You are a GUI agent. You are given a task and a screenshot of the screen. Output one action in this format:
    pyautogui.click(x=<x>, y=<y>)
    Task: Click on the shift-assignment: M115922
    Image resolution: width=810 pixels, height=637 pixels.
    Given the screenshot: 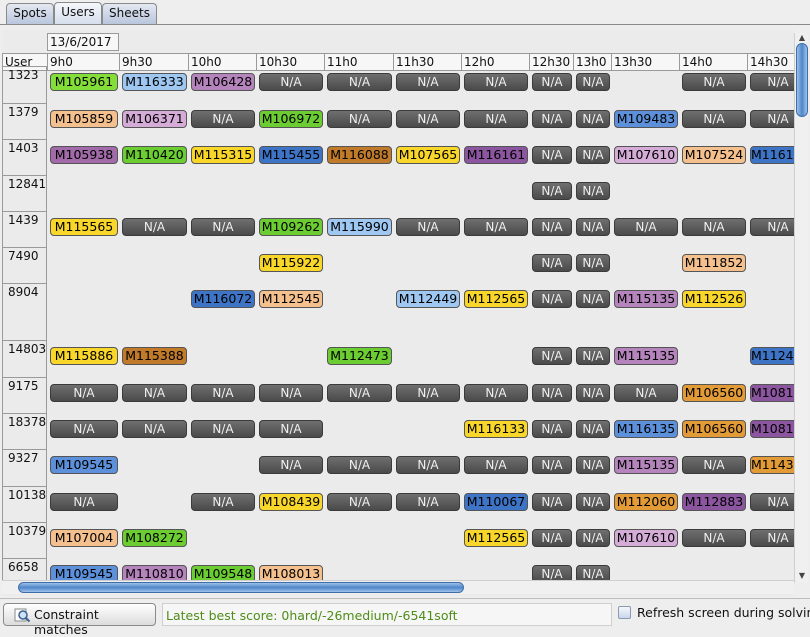 What is the action you would take?
    pyautogui.click(x=291, y=263)
    